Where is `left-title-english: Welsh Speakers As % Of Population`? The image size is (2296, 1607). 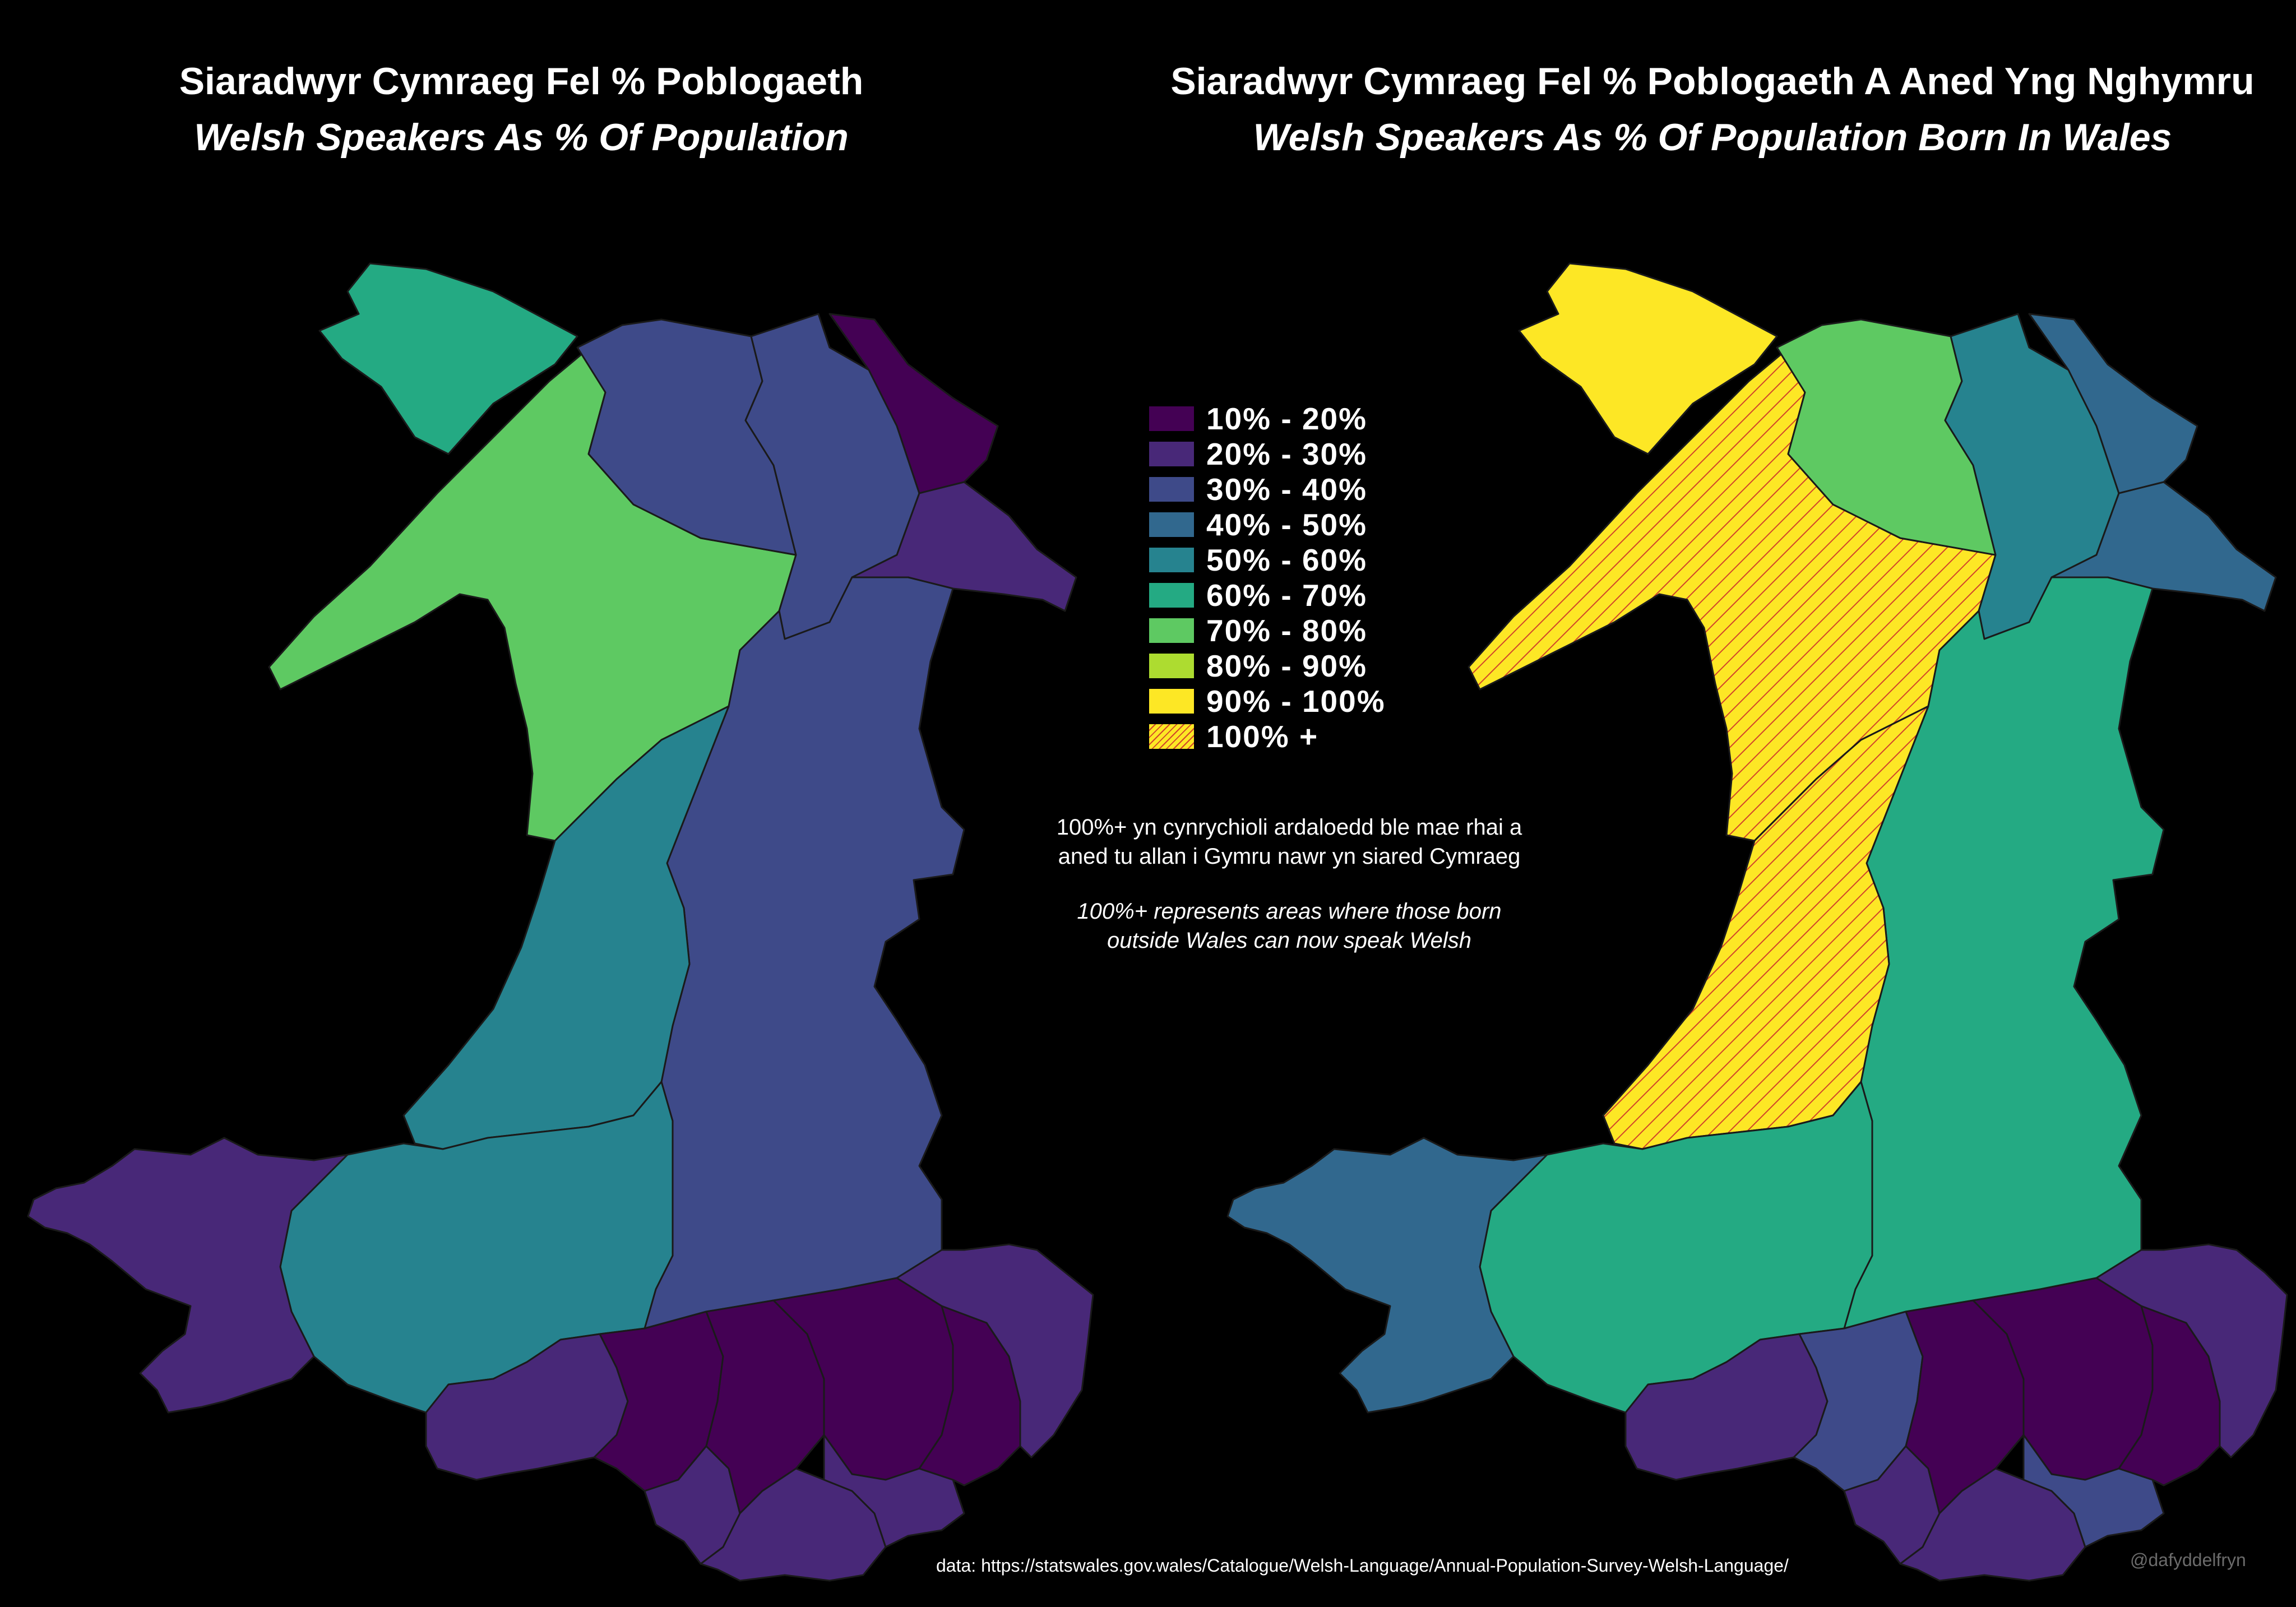 left-title-english: Welsh Speakers As % Of Population is located at coordinates (521, 137).